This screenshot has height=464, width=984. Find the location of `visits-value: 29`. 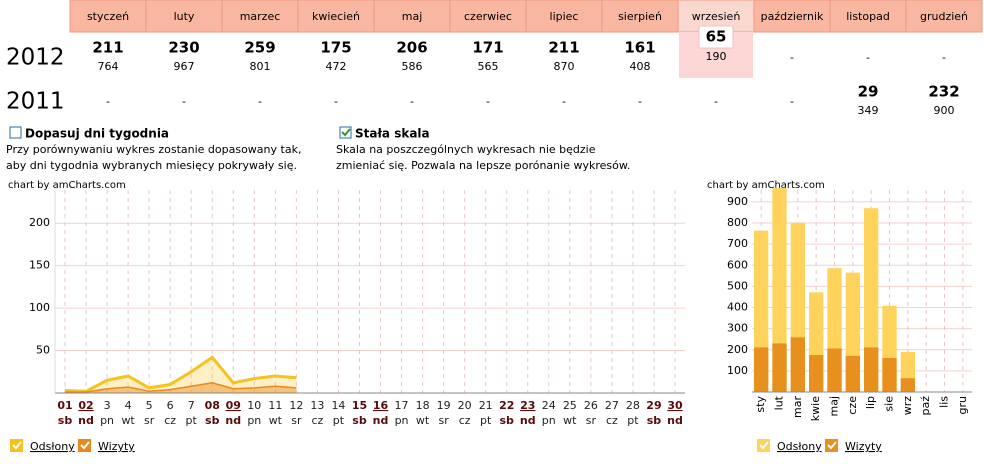

visits-value: 29 is located at coordinates (868, 92).